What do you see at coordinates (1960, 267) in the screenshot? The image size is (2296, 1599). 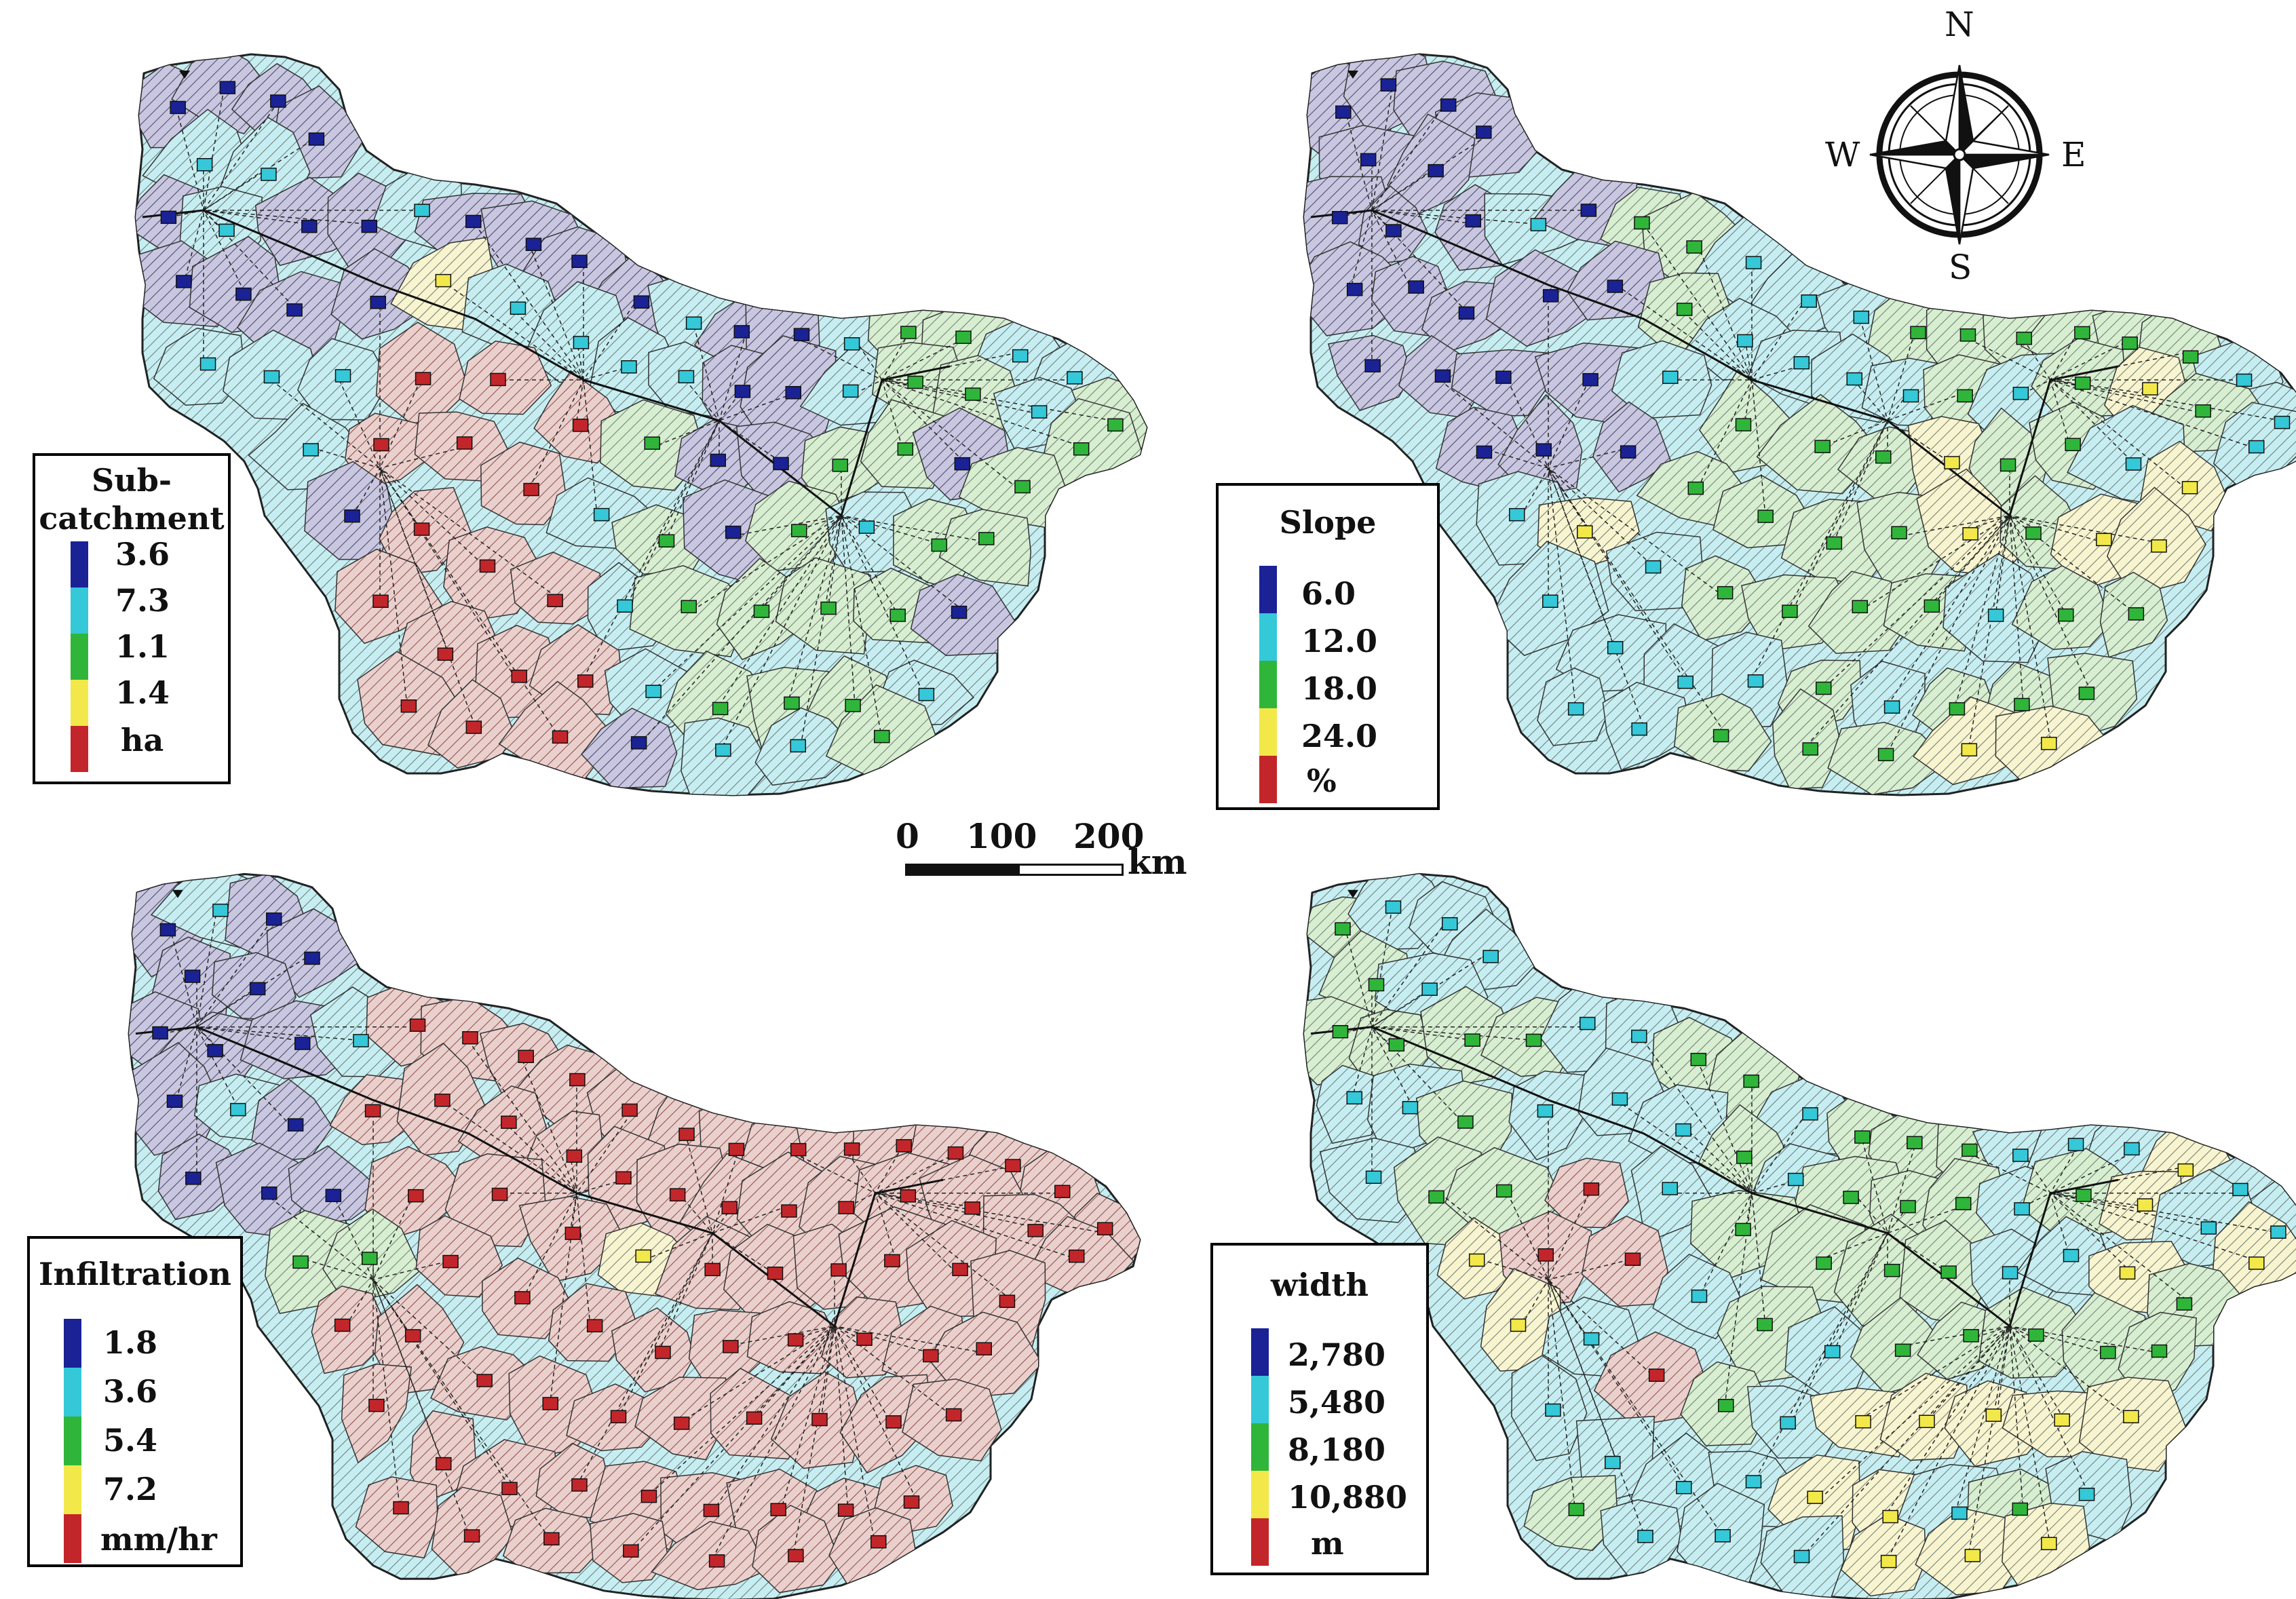 I see `compass-south-label: S` at bounding box center [1960, 267].